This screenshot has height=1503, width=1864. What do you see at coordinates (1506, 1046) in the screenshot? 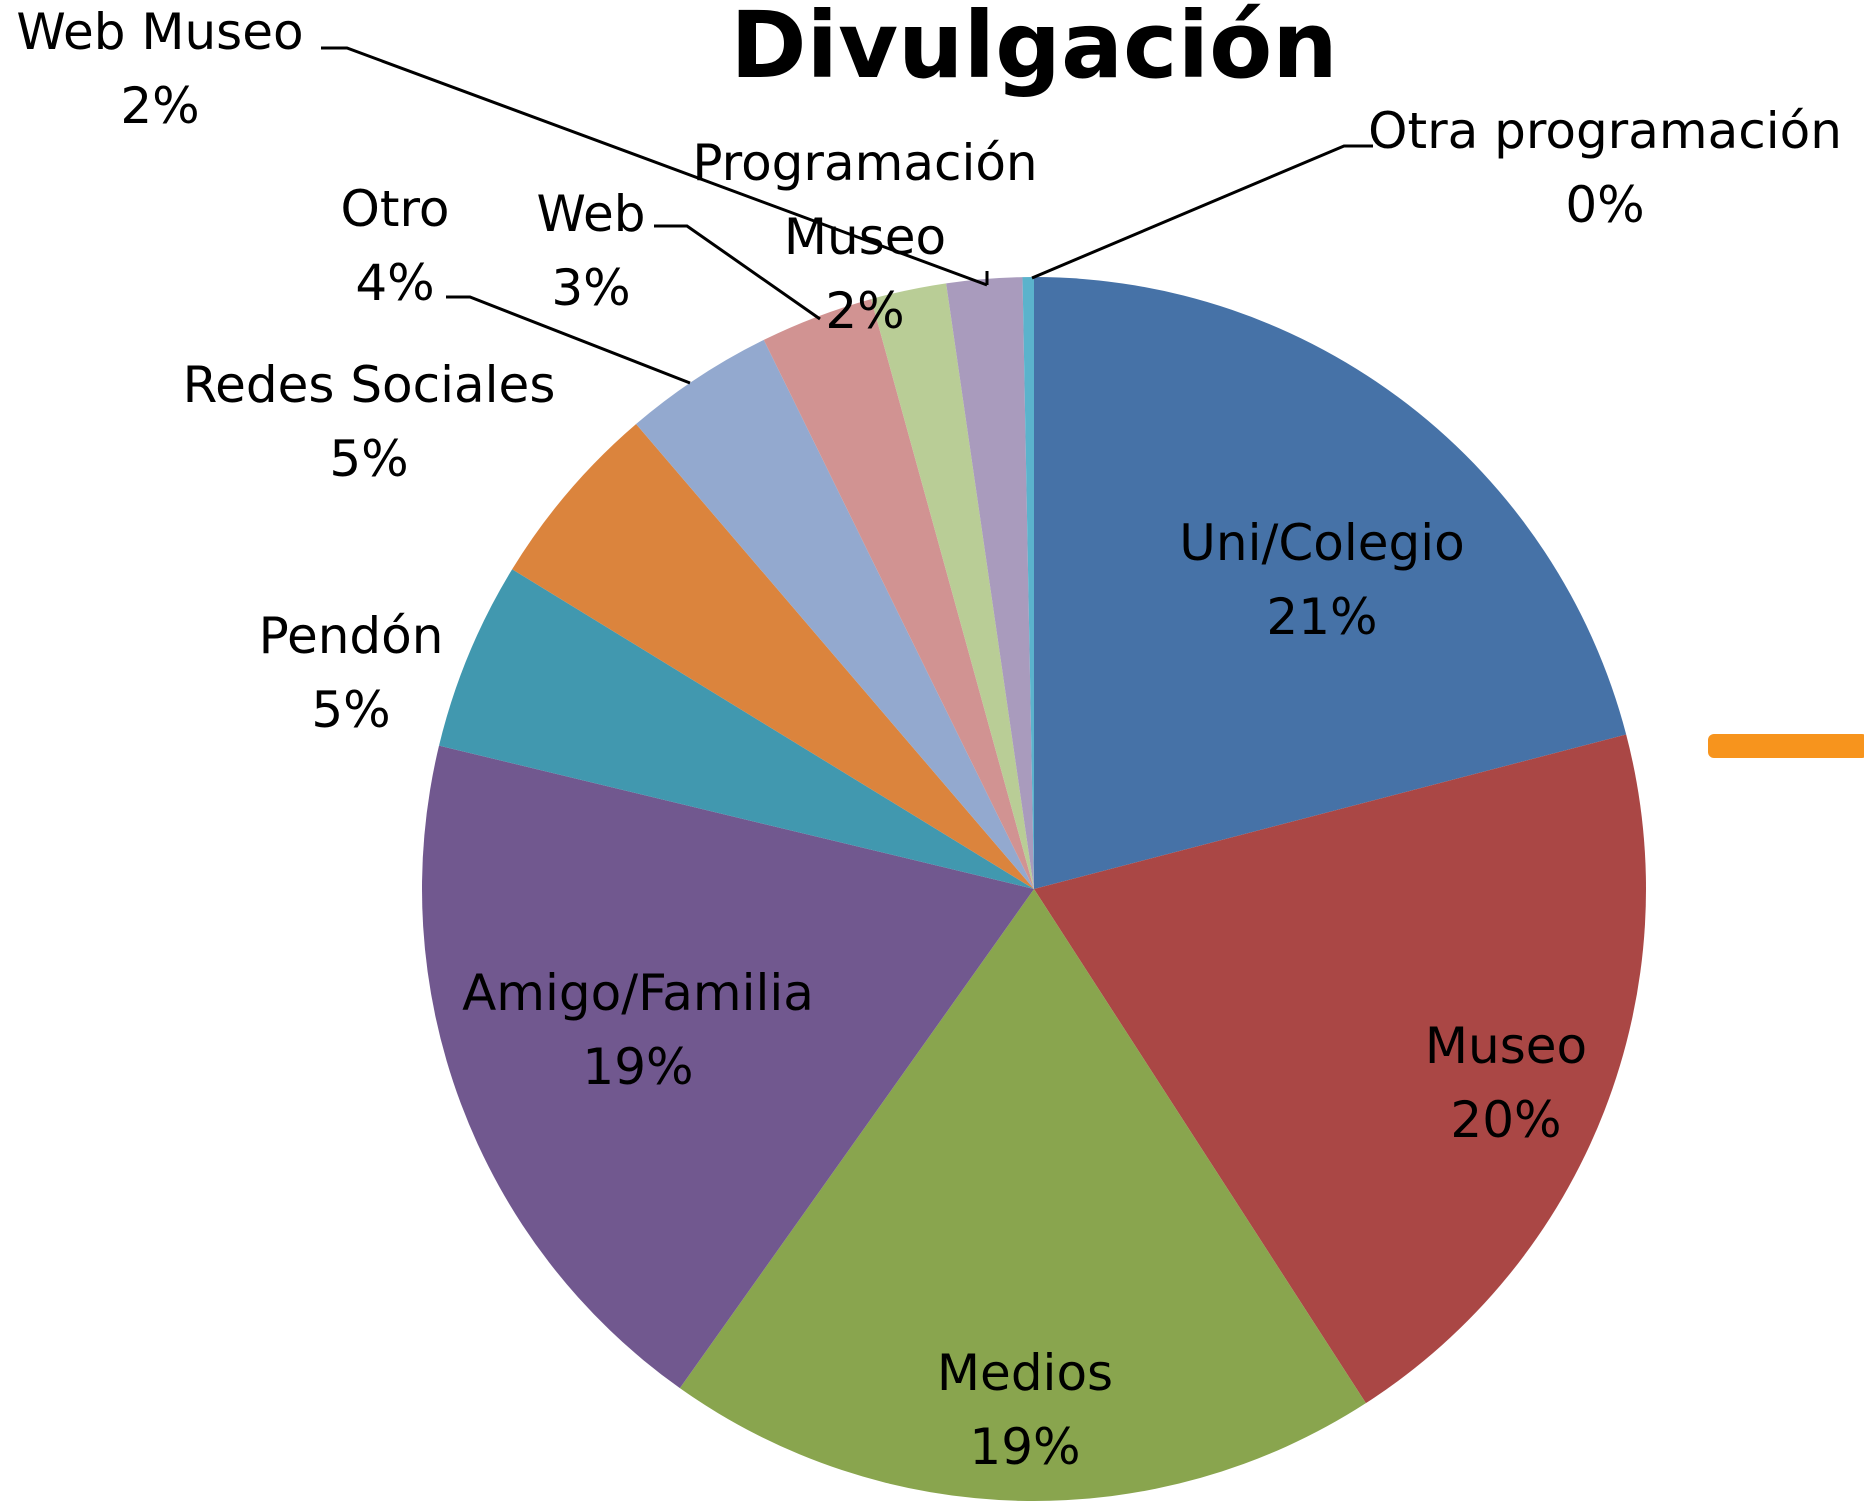
I see `slice-label: Museo` at bounding box center [1506, 1046].